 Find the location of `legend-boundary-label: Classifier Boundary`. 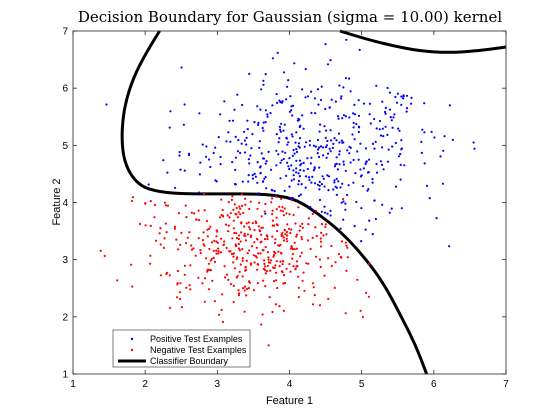

legend-boundary-label: Classifier Boundary is located at coordinates (189, 361).